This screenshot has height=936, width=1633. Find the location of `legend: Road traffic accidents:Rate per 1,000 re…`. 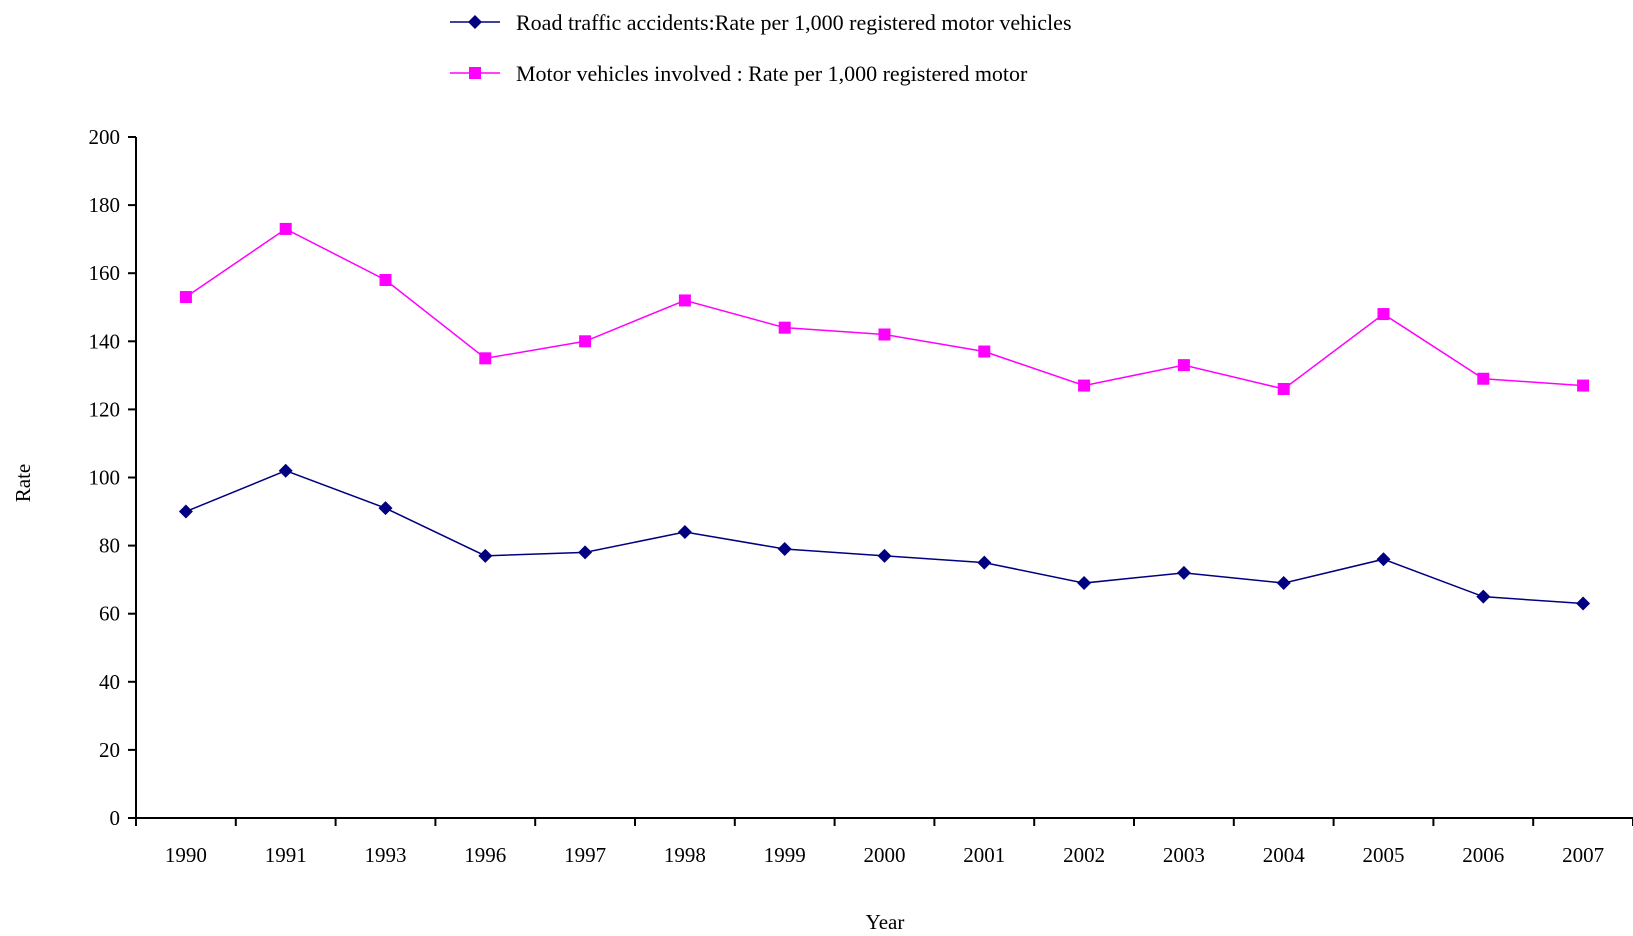

legend: Road traffic accidents:Rate per 1,000 re… is located at coordinates (761, 48).